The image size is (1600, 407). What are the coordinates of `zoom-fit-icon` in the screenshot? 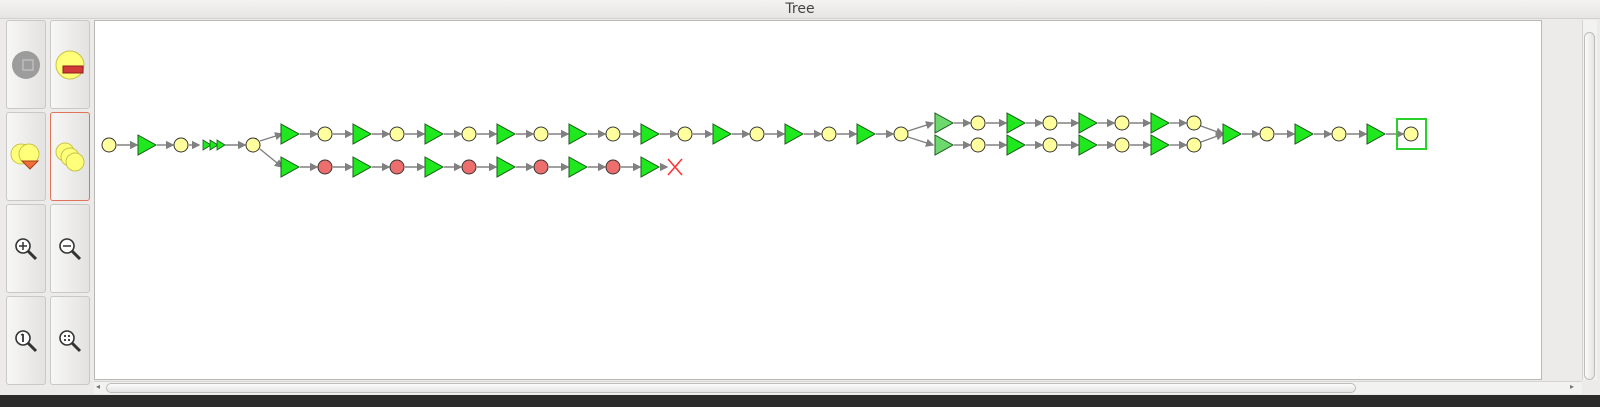 It's located at (70, 340).